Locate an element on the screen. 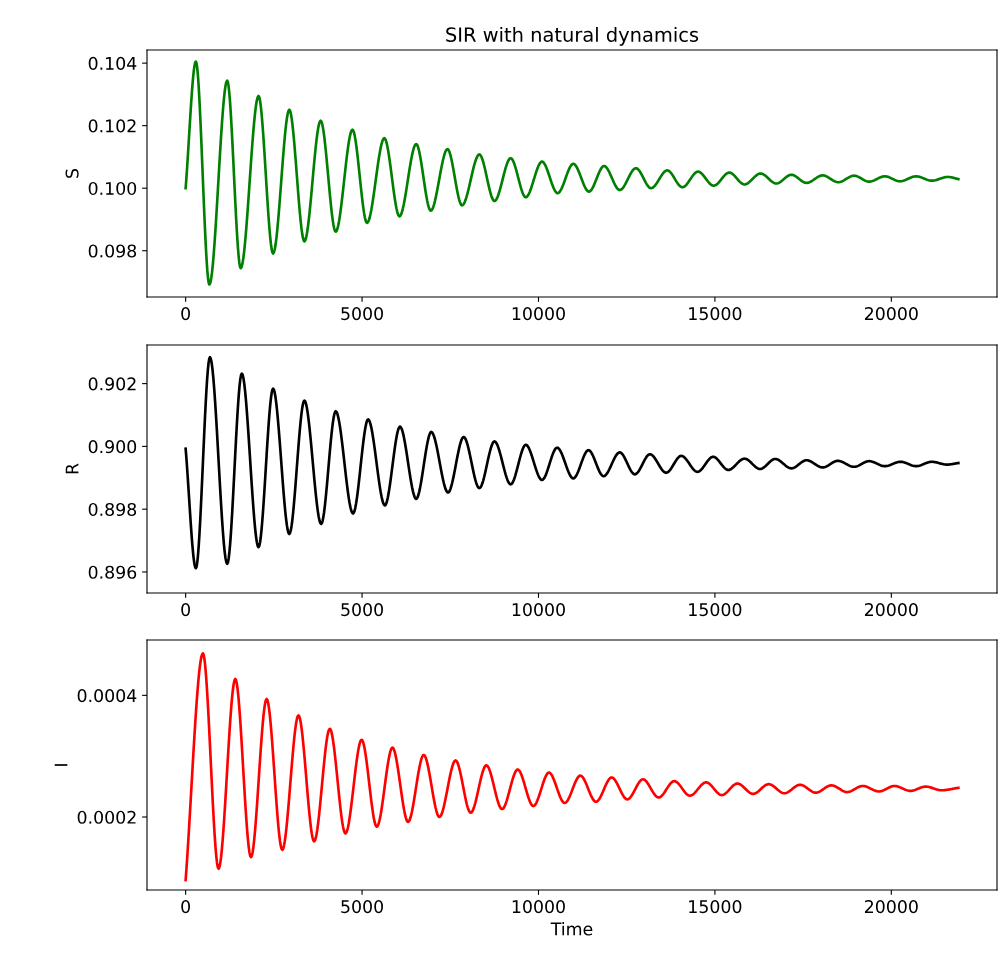  y-axis-title: I is located at coordinates (61, 765).